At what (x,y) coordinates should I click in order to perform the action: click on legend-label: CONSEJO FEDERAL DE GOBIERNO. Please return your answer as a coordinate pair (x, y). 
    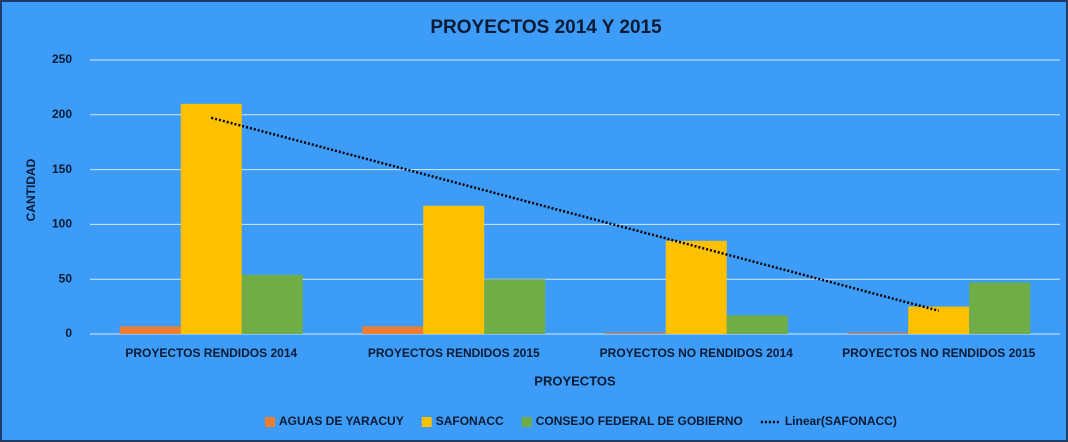
    Looking at the image, I should click on (639, 421).